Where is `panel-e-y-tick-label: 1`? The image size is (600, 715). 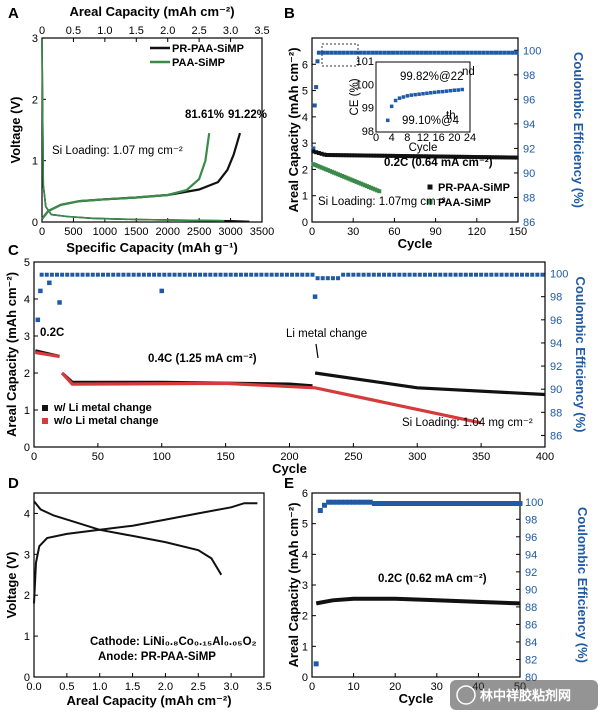 panel-e-y-tick-label: 1 is located at coordinates (305, 647).